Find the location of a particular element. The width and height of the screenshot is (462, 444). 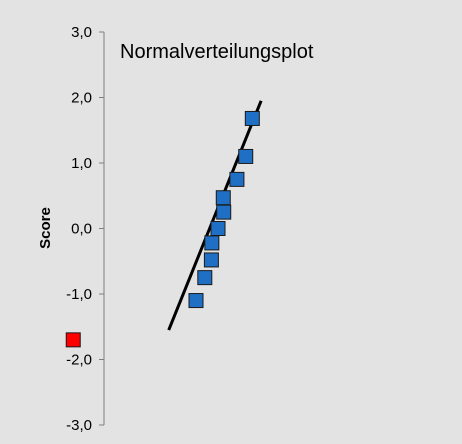

y-tick-label: -2,0 is located at coordinates (79, 360).